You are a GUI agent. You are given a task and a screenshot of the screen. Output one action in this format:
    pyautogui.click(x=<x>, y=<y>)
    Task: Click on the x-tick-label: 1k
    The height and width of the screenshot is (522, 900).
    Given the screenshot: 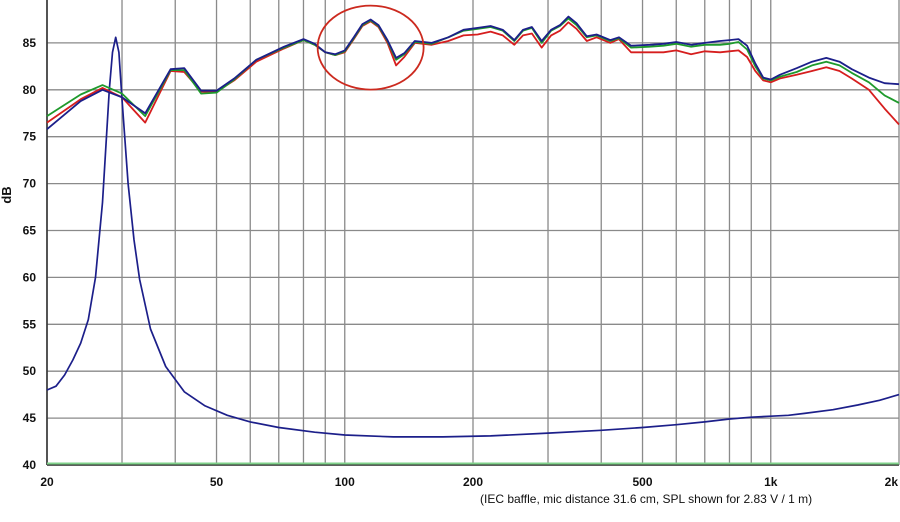 What is the action you would take?
    pyautogui.click(x=771, y=482)
    